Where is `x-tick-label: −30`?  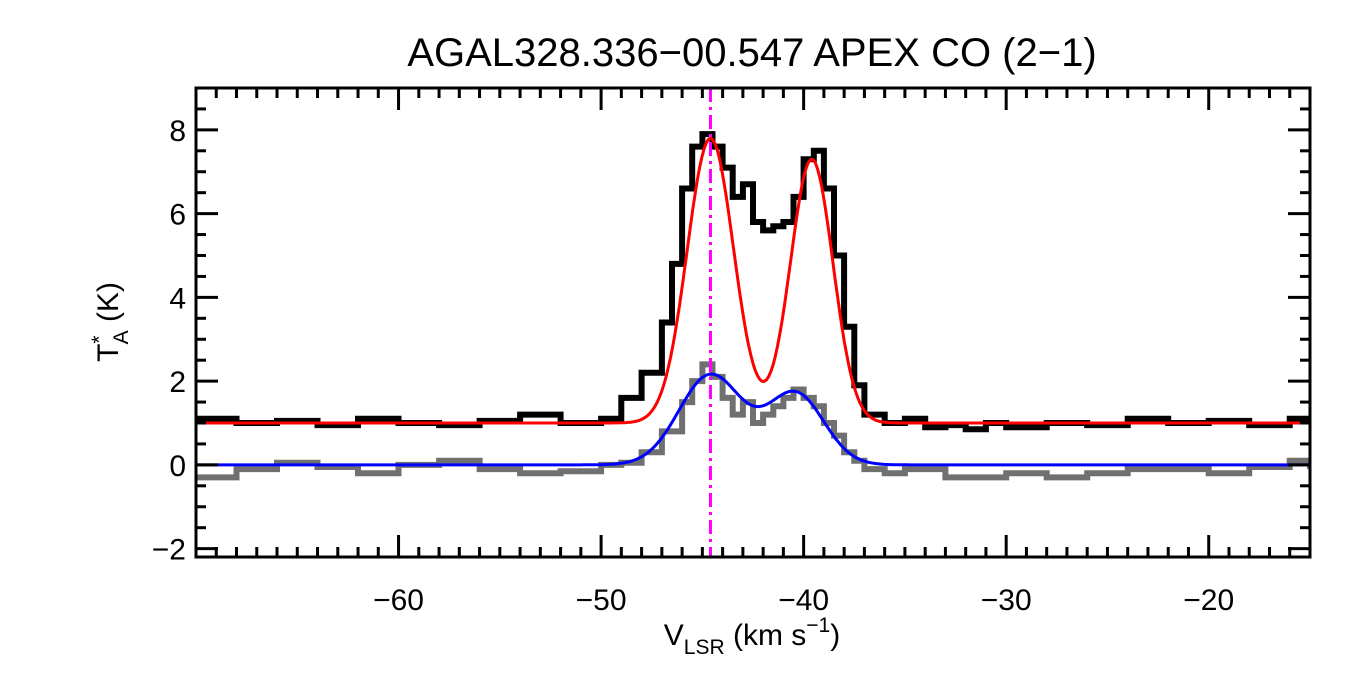
x-tick-label: −30 is located at coordinates (1006, 600).